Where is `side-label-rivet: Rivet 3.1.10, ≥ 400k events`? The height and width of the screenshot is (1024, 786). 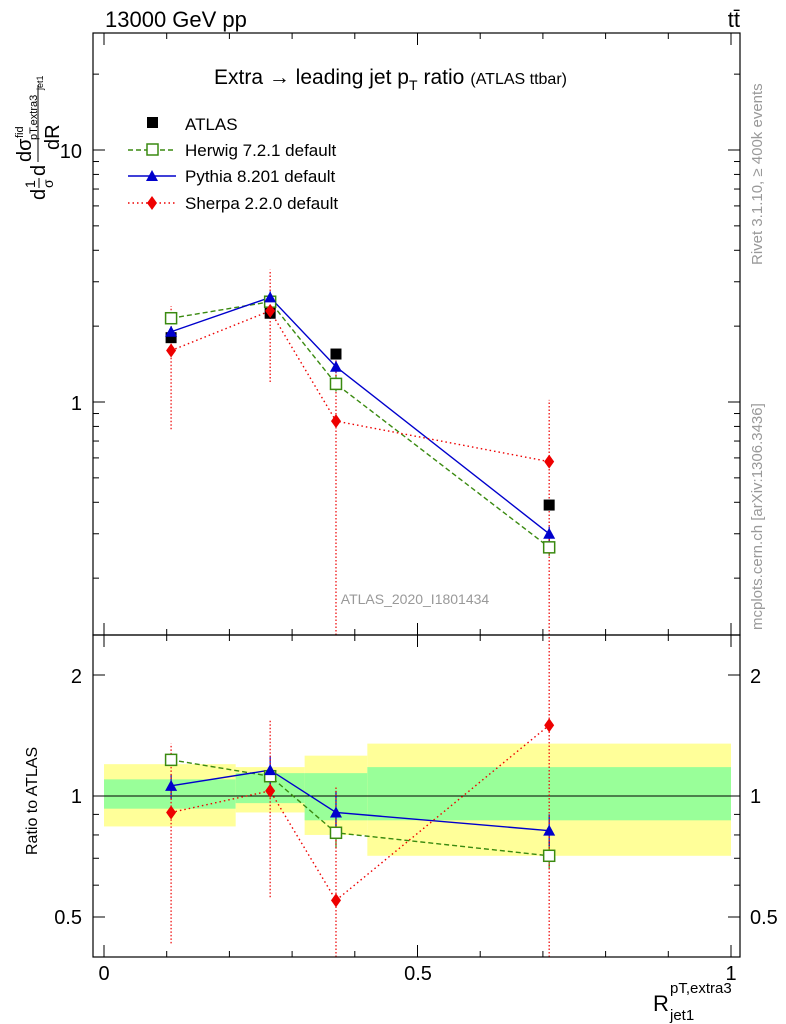 side-label-rivet: Rivet 3.1.10, ≥ 400k events is located at coordinates (757, 174).